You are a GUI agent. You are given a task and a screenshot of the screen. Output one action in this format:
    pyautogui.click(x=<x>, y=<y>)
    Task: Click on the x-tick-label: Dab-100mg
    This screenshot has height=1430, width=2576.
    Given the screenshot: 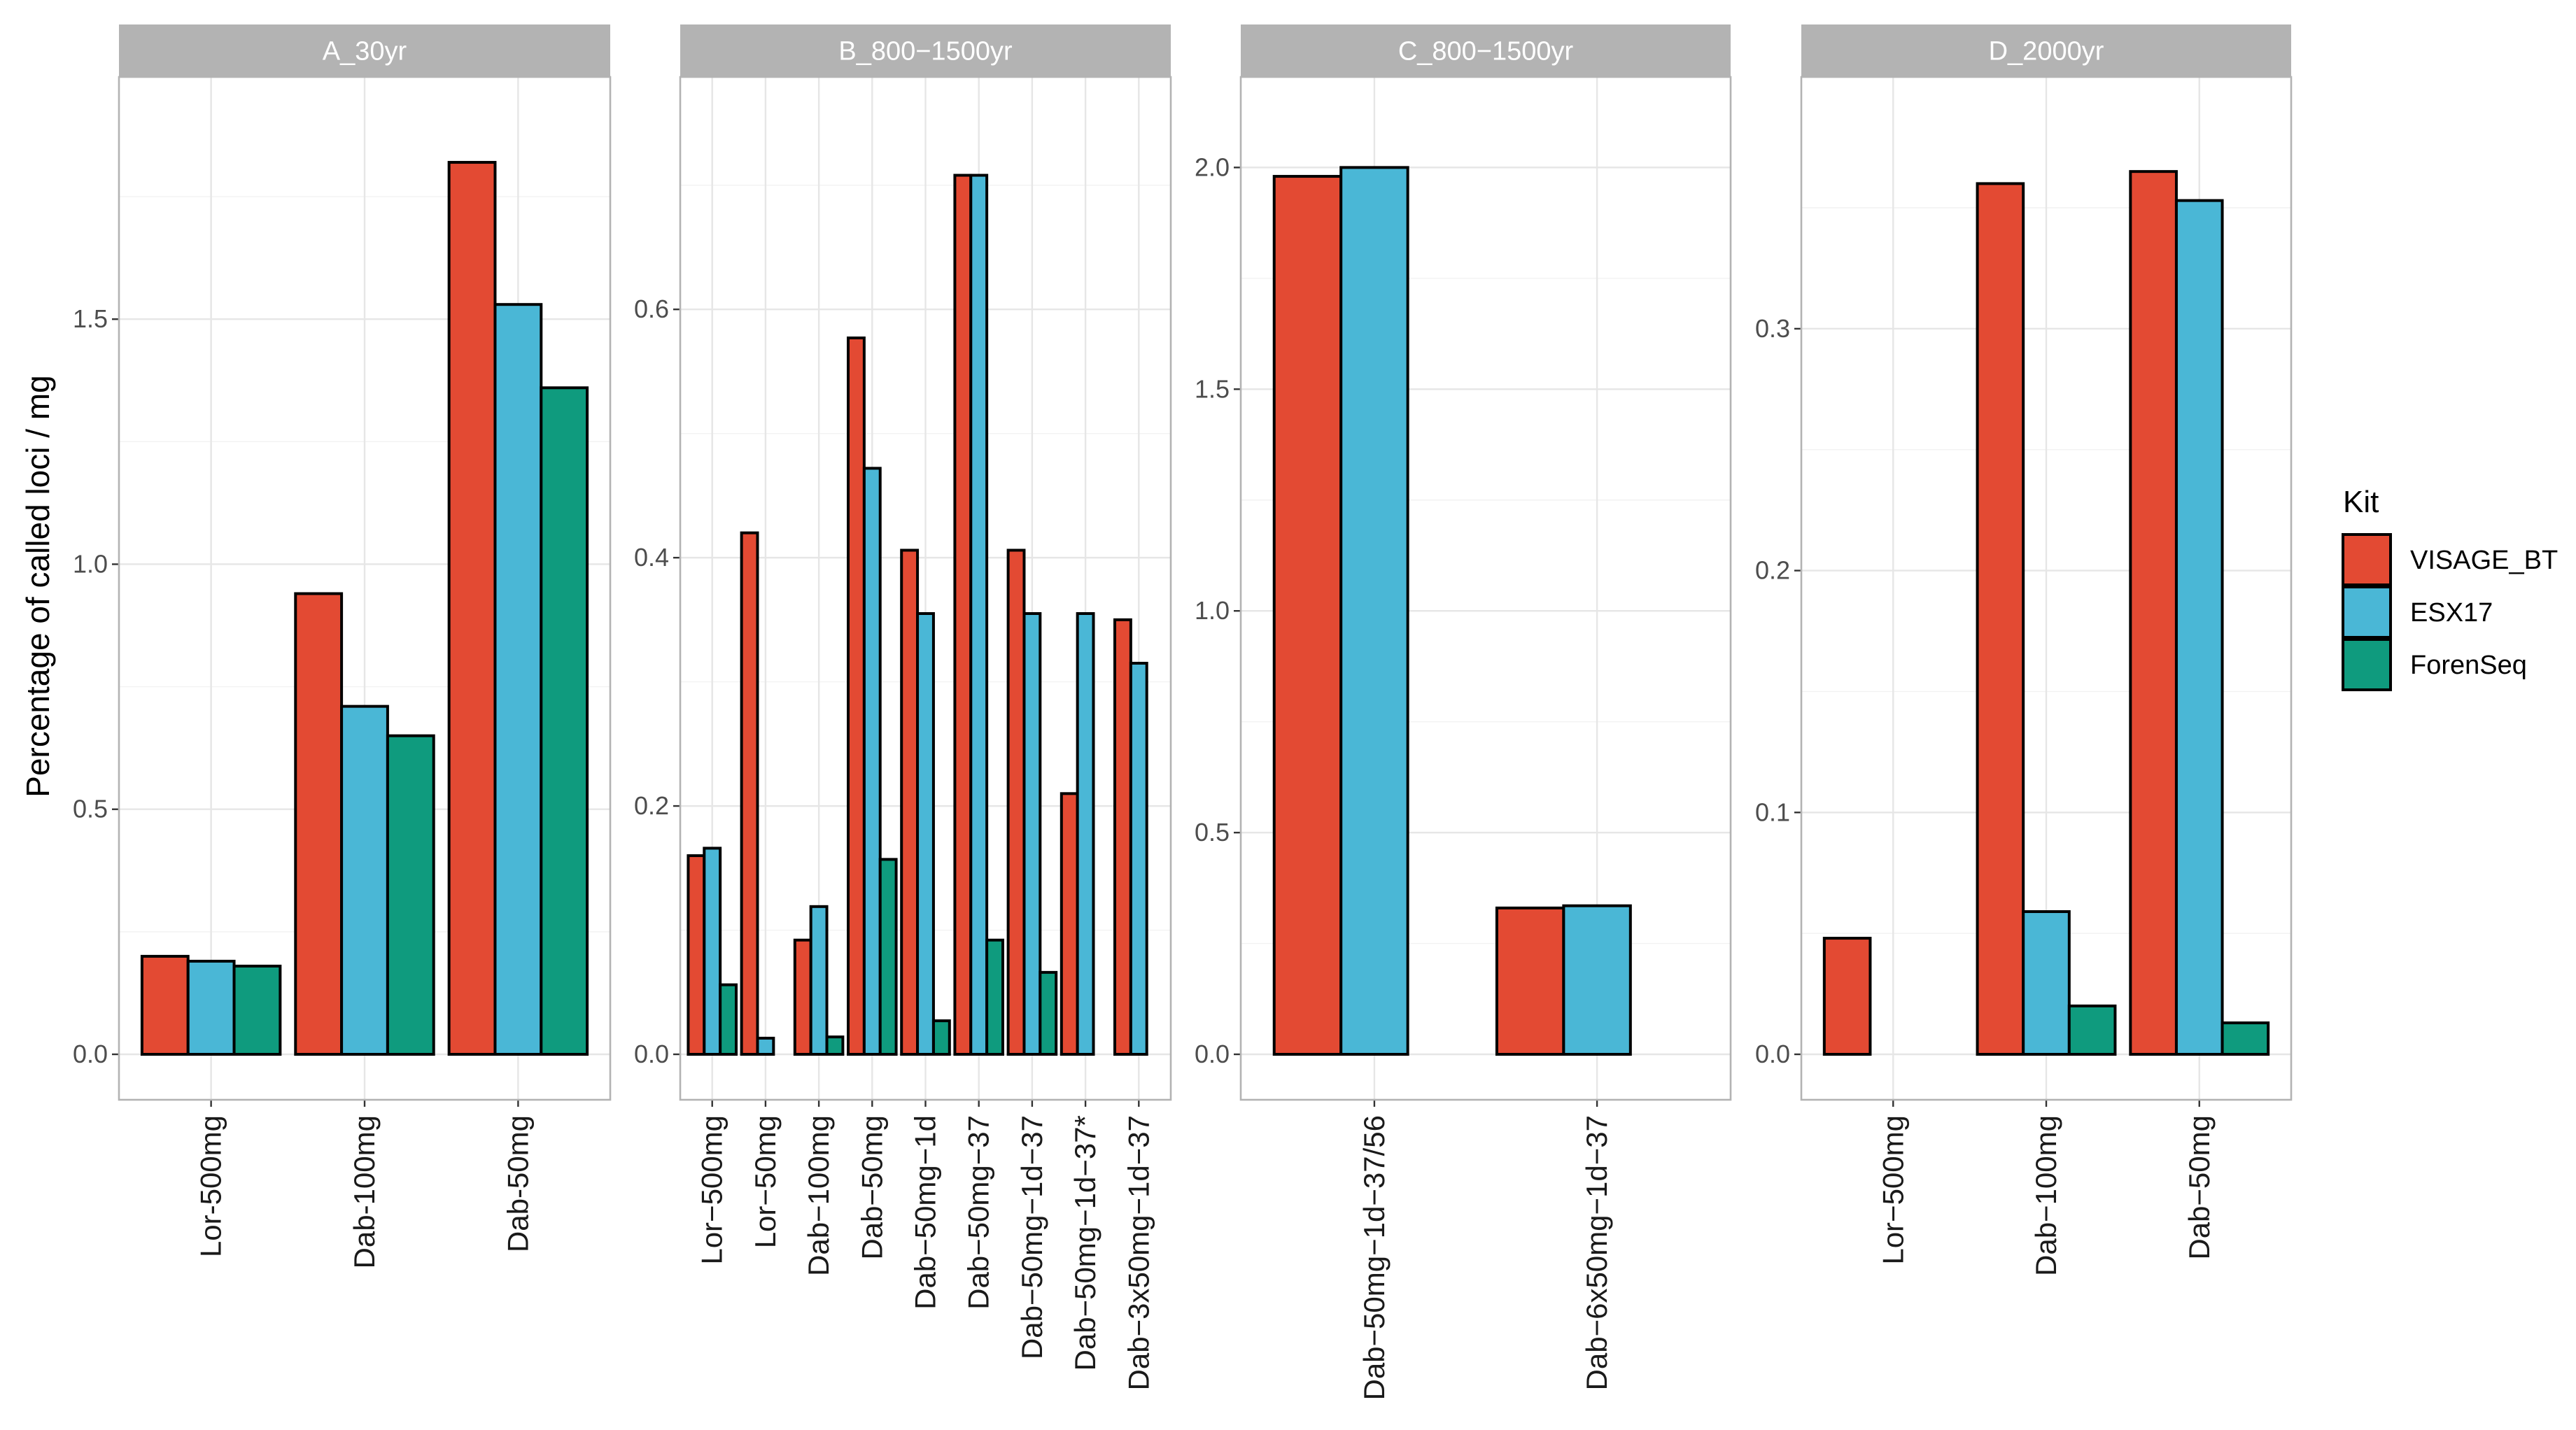 What is the action you would take?
    pyautogui.click(x=364, y=1191)
    